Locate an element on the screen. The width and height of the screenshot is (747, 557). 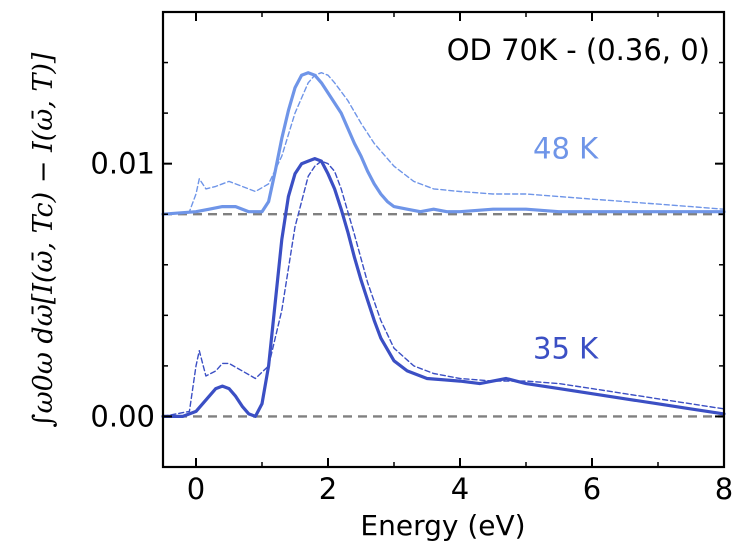
x-tick-label: 4 is located at coordinates (460, 489).